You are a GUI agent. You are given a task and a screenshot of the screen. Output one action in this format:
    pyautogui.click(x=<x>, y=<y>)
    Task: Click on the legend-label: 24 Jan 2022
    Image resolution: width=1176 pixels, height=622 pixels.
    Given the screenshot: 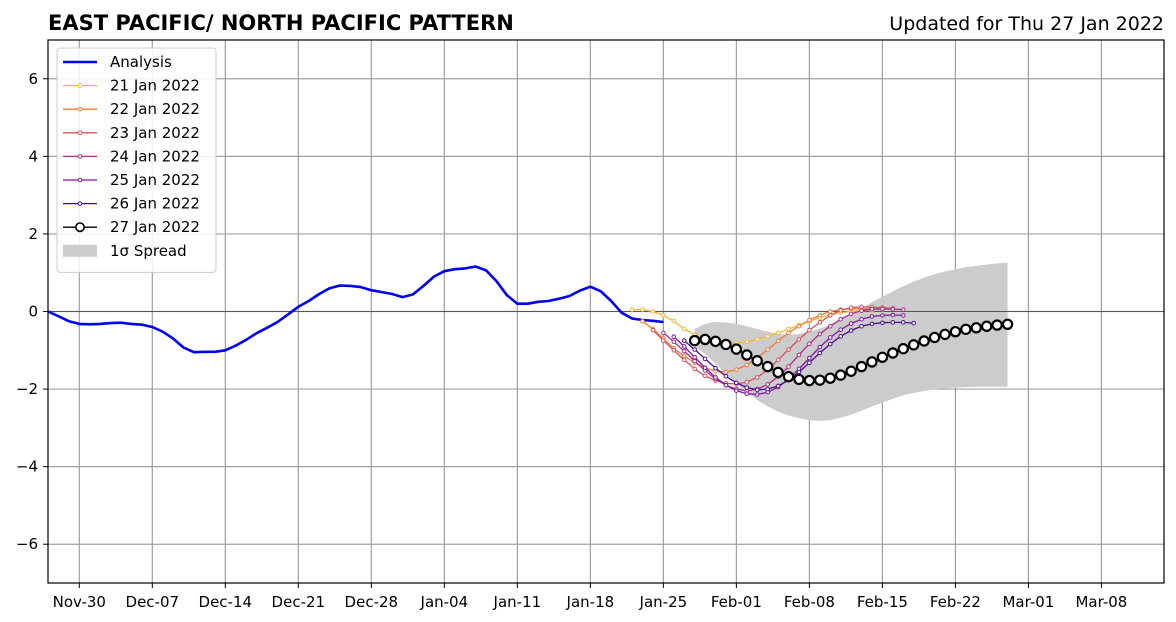 What is the action you would take?
    pyautogui.click(x=155, y=156)
    